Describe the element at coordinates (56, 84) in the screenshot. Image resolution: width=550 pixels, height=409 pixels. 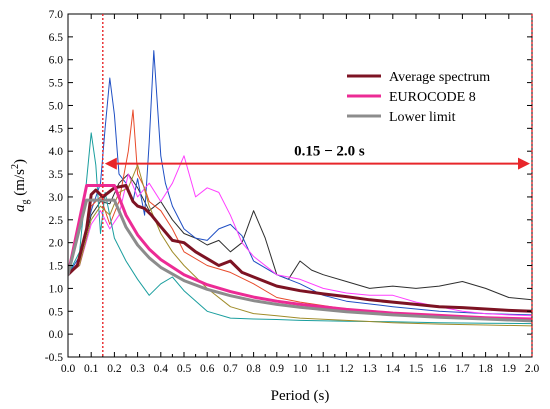
I see `y-tick-label: 5.5` at that location.